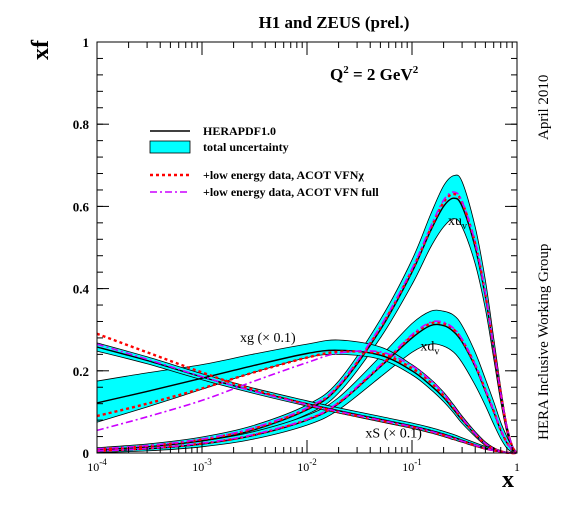 The width and height of the screenshot is (567, 514). What do you see at coordinates (81, 289) in the screenshot?
I see `y-tick-label: 0.4` at bounding box center [81, 289].